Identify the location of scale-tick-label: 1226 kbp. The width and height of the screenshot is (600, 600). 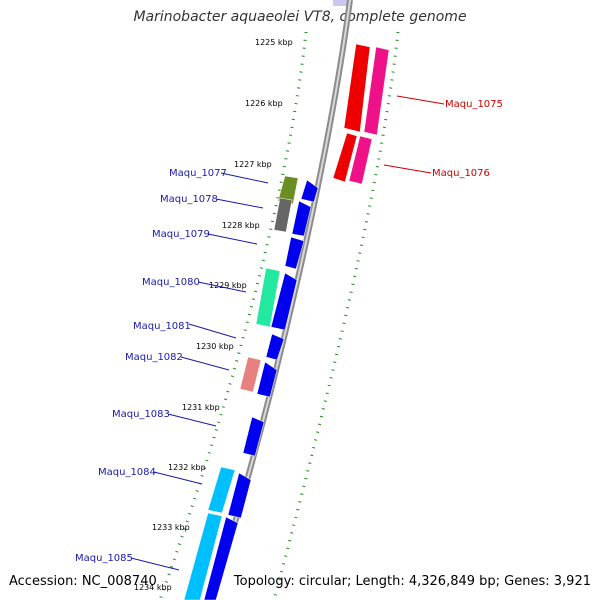
(264, 103).